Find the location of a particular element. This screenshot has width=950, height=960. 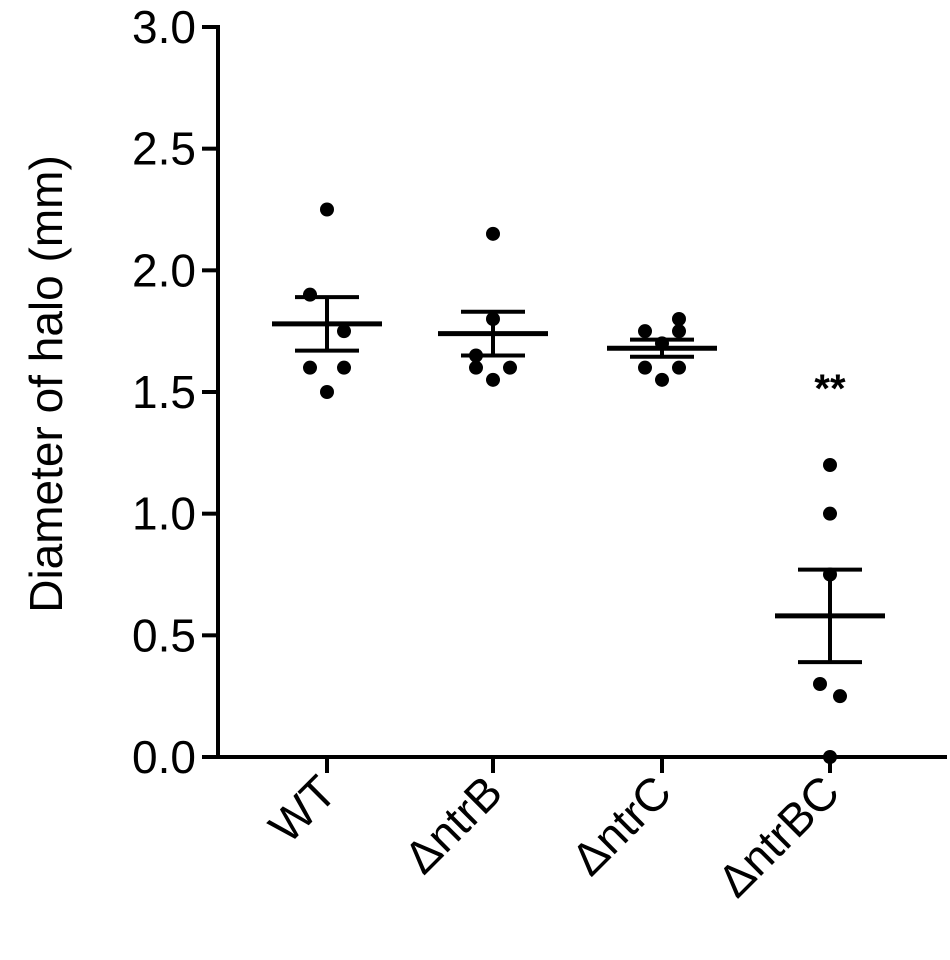

significance-annotation: ** is located at coordinates (830, 389).